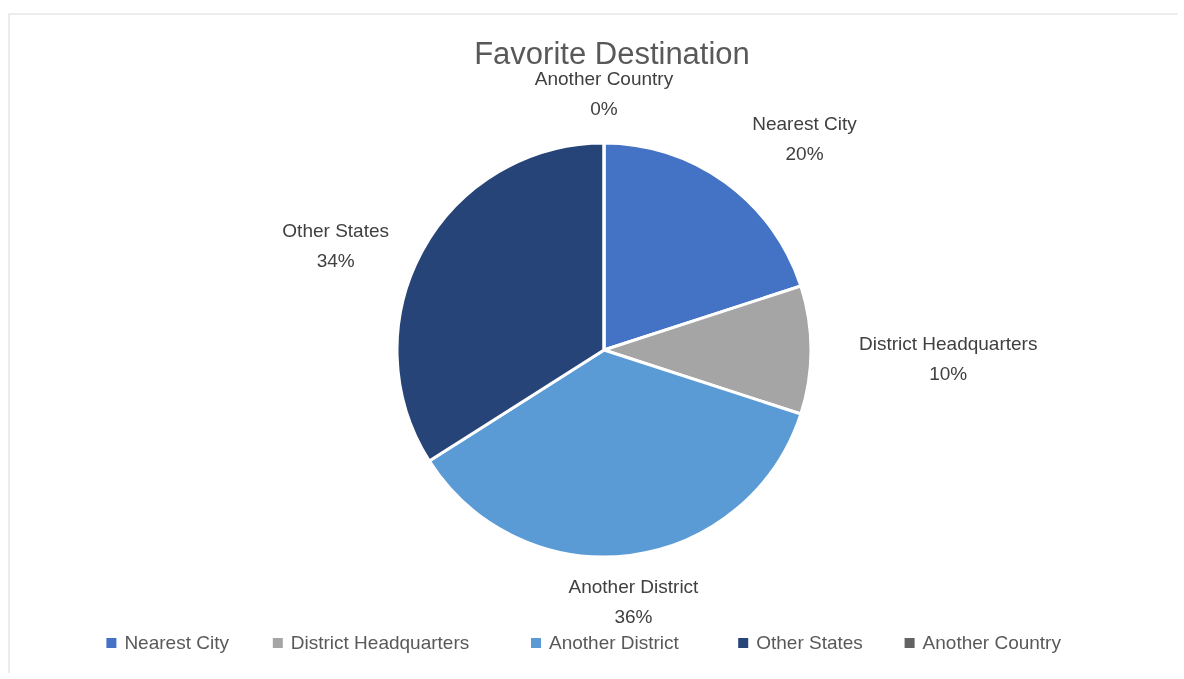 This screenshot has height=679, width=1184. Describe the element at coordinates (604, 108) in the screenshot. I see `text: 0%` at that location.